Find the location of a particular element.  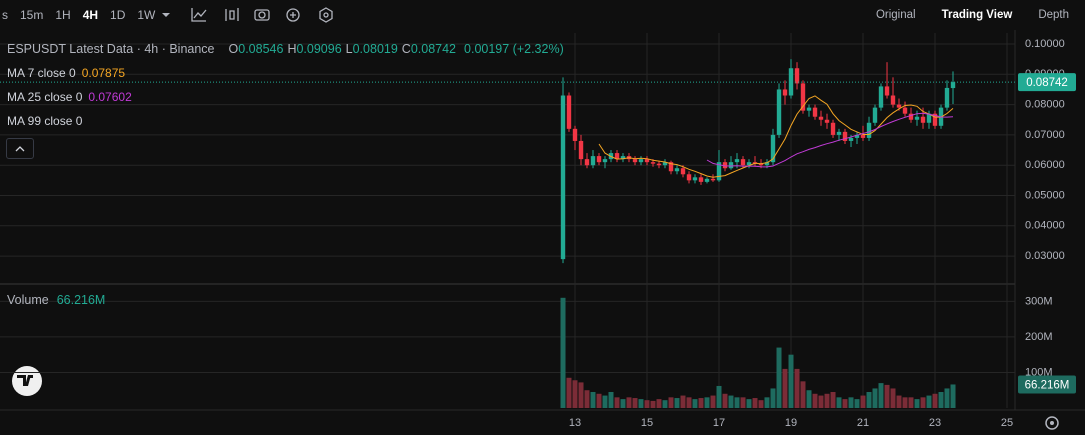

view-button: Original is located at coordinates (895, 15).